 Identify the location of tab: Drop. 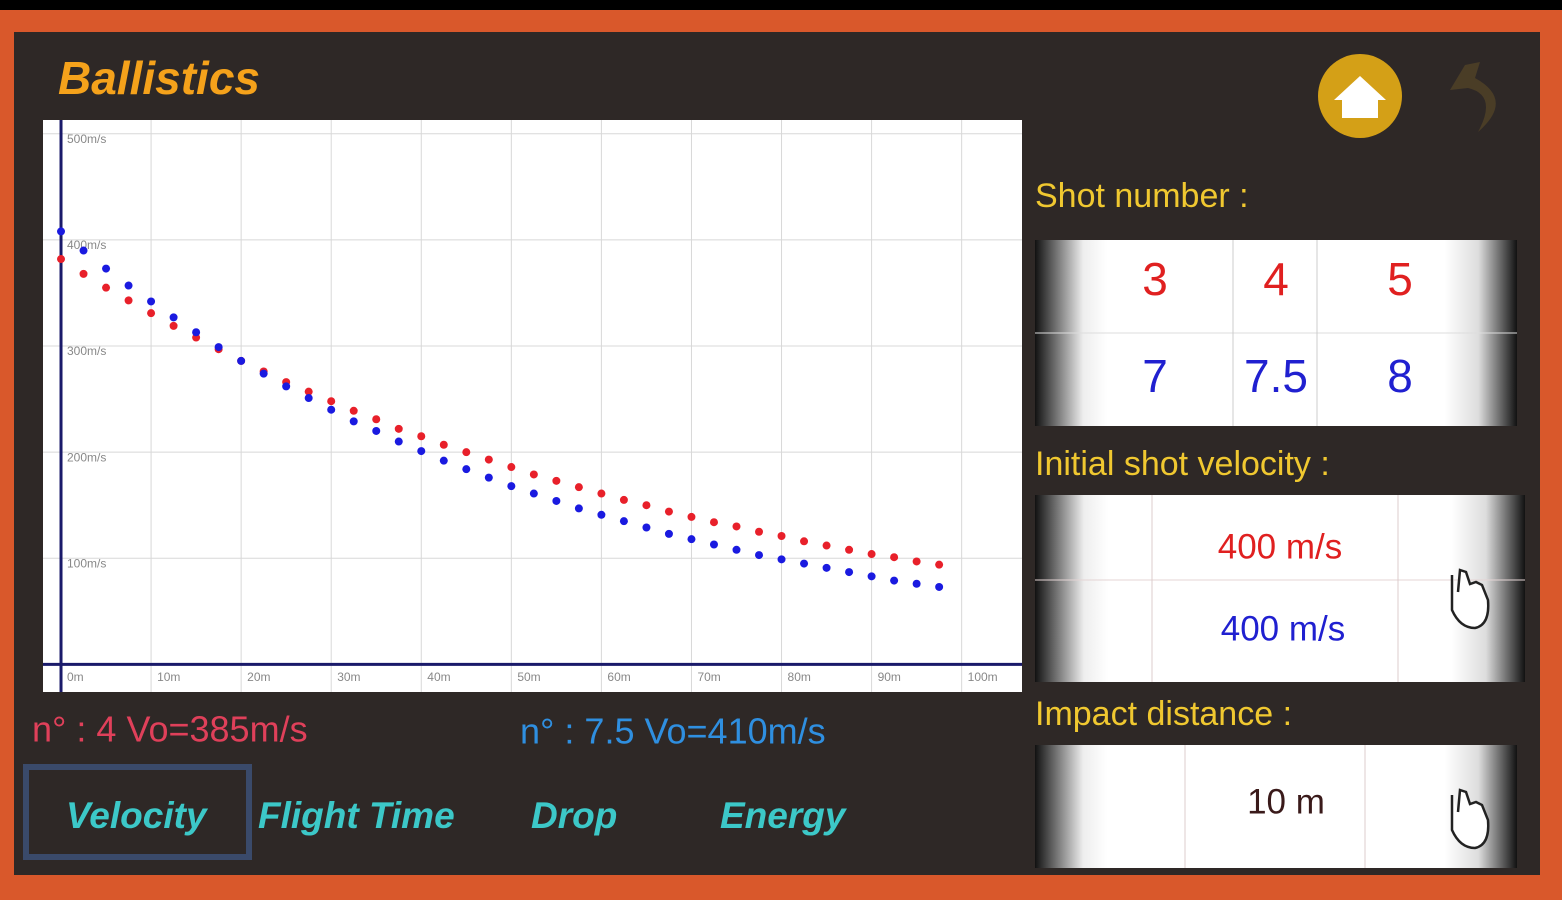
(574, 815).